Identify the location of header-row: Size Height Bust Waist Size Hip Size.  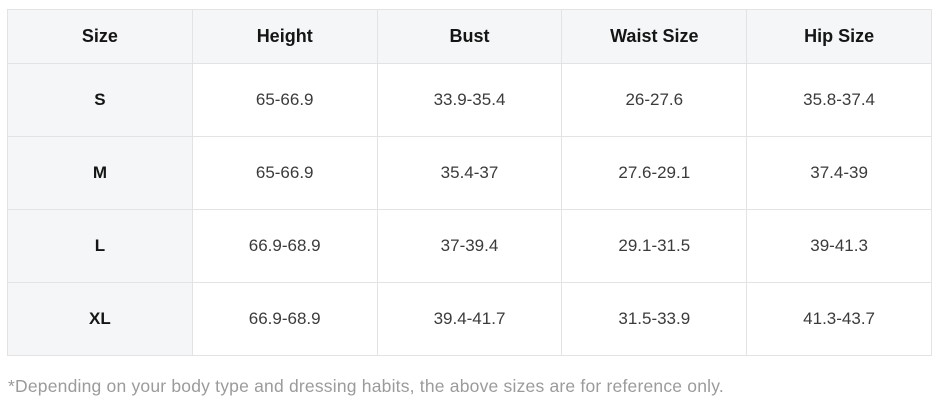
(469, 36).